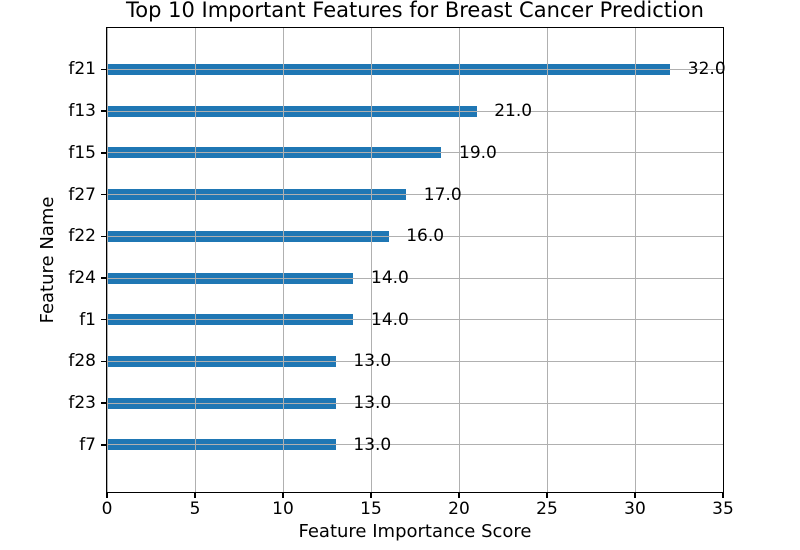 The image size is (800, 550). Describe the element at coordinates (82, 111) in the screenshot. I see `y-tick-label: f13` at that location.